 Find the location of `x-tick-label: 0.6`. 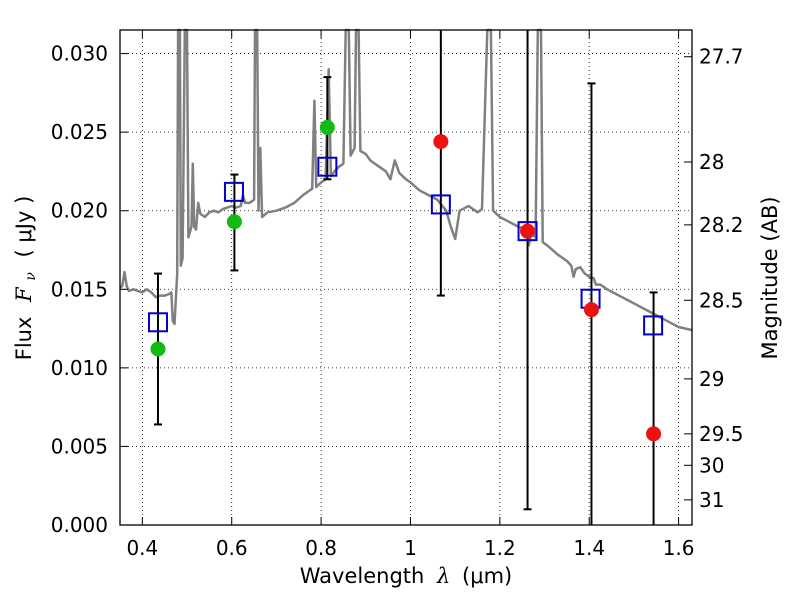

x-tick-label: 0.6 is located at coordinates (232, 548).